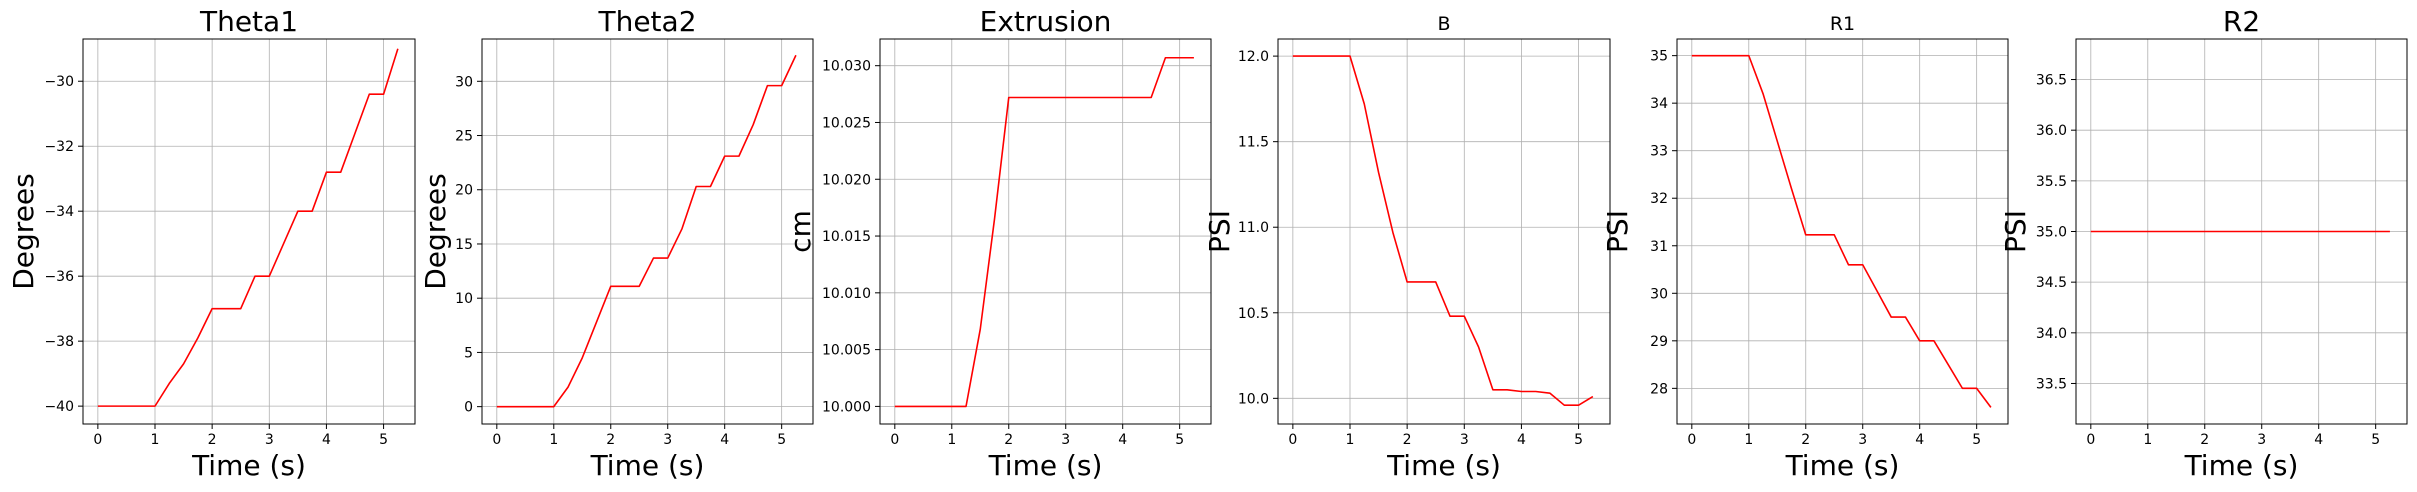  Describe the element at coordinates (1659, 152) in the screenshot. I see `y-tick-label: 33` at that location.